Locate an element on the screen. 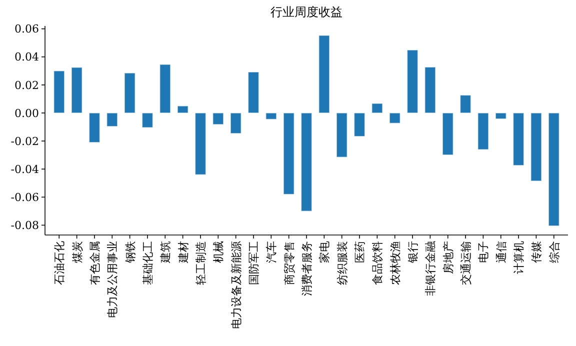  y-tick-label: 0.00 is located at coordinates (26, 113).